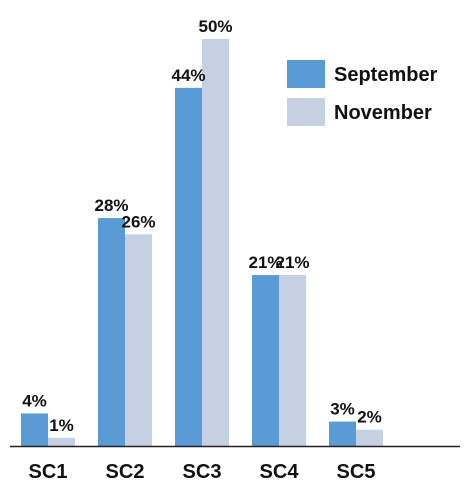 The height and width of the screenshot is (494, 465). What do you see at coordinates (188, 75) in the screenshot?
I see `data-label-september-sc3: 44%` at bounding box center [188, 75].